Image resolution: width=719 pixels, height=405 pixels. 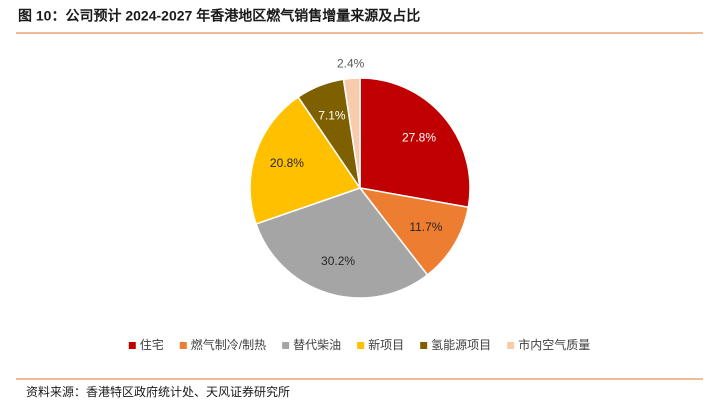 What do you see at coordinates (461, 344) in the screenshot?
I see `legend-label: 氢能源项目` at bounding box center [461, 344].